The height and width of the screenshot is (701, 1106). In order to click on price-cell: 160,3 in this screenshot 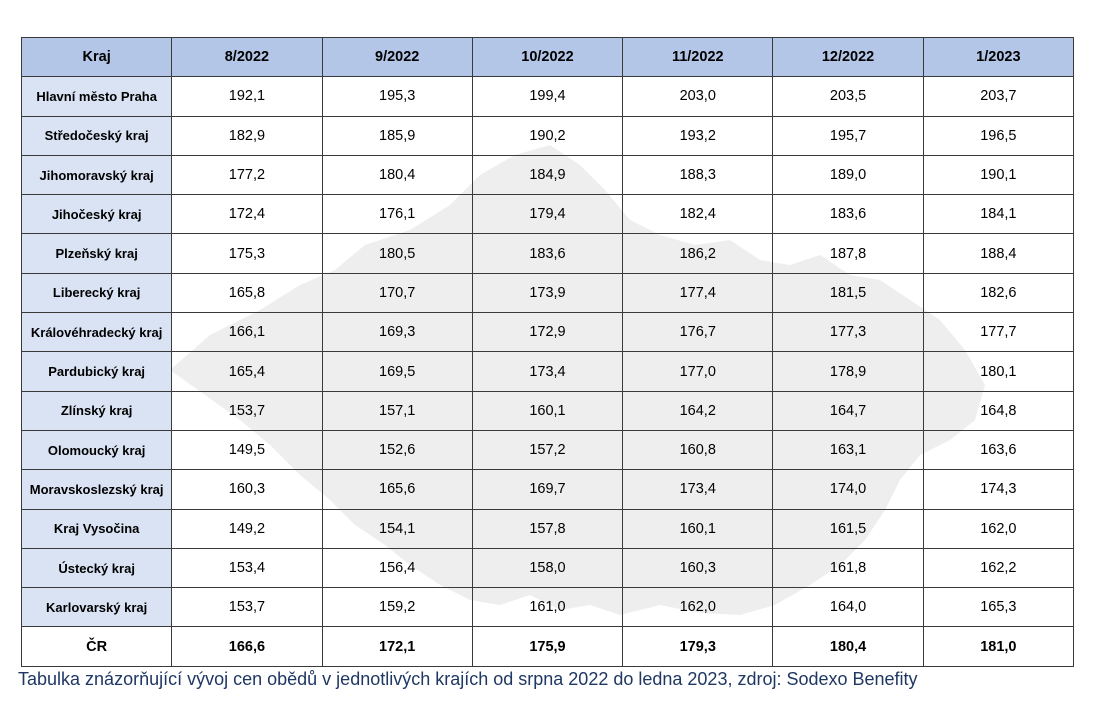, I will do `click(698, 568)`.